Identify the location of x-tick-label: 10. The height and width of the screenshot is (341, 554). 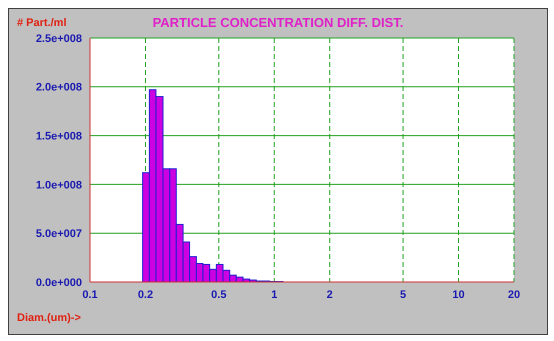
(458, 294).